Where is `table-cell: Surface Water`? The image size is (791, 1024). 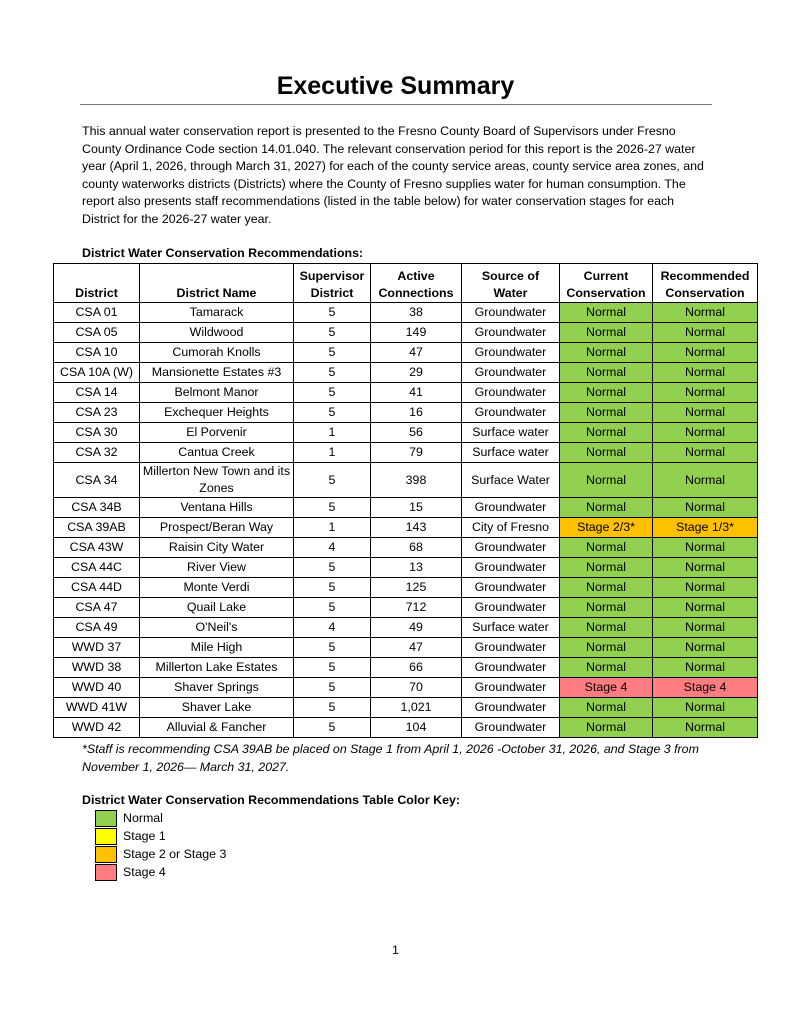 table-cell: Surface Water is located at coordinates (510, 480).